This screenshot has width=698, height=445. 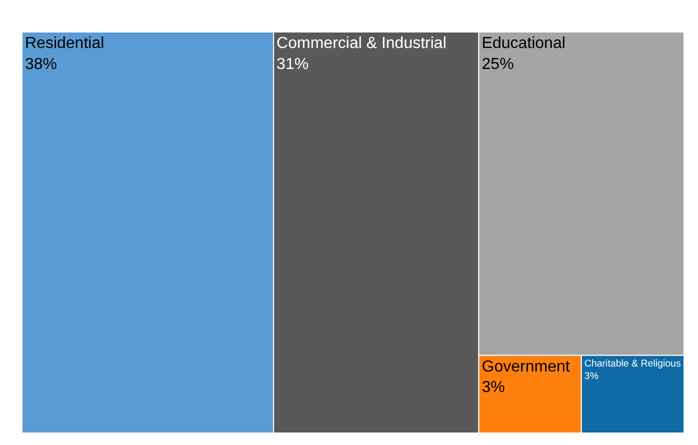 What do you see at coordinates (64, 43) in the screenshot?
I see `category-label: Residential` at bounding box center [64, 43].